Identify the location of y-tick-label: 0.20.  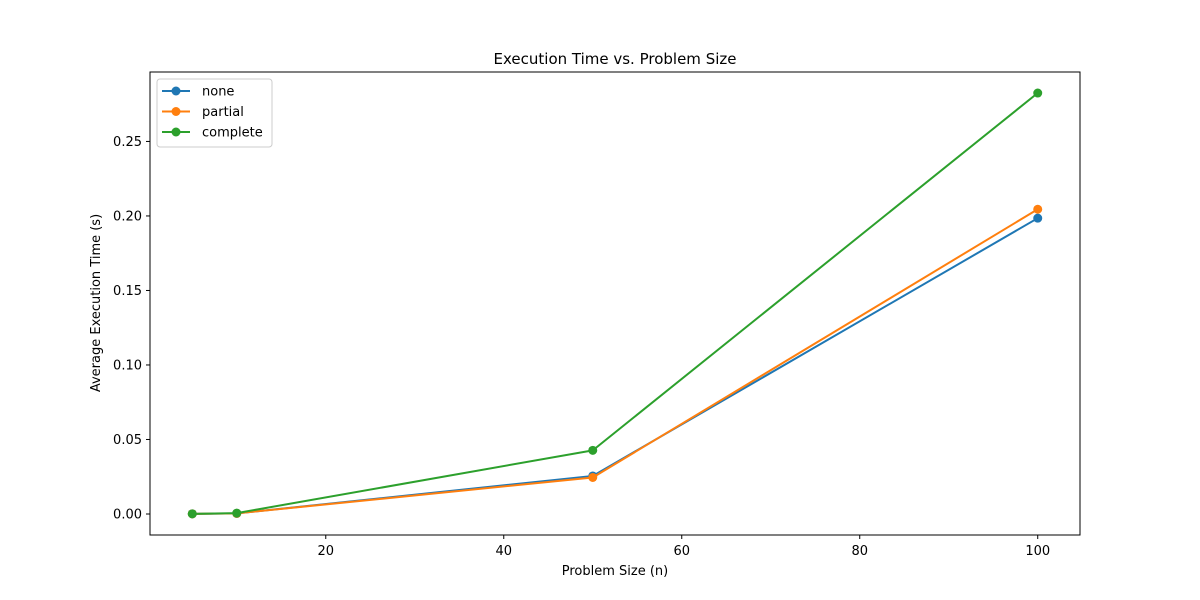
(127, 216).